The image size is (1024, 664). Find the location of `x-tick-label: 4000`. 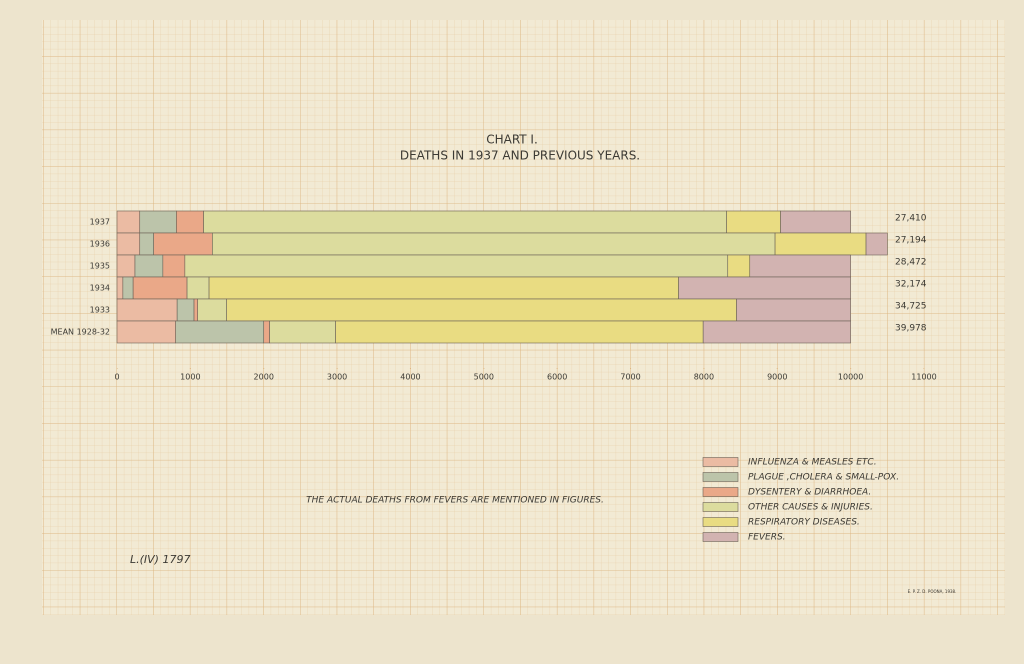

x-tick-label: 4000 is located at coordinates (410, 377).